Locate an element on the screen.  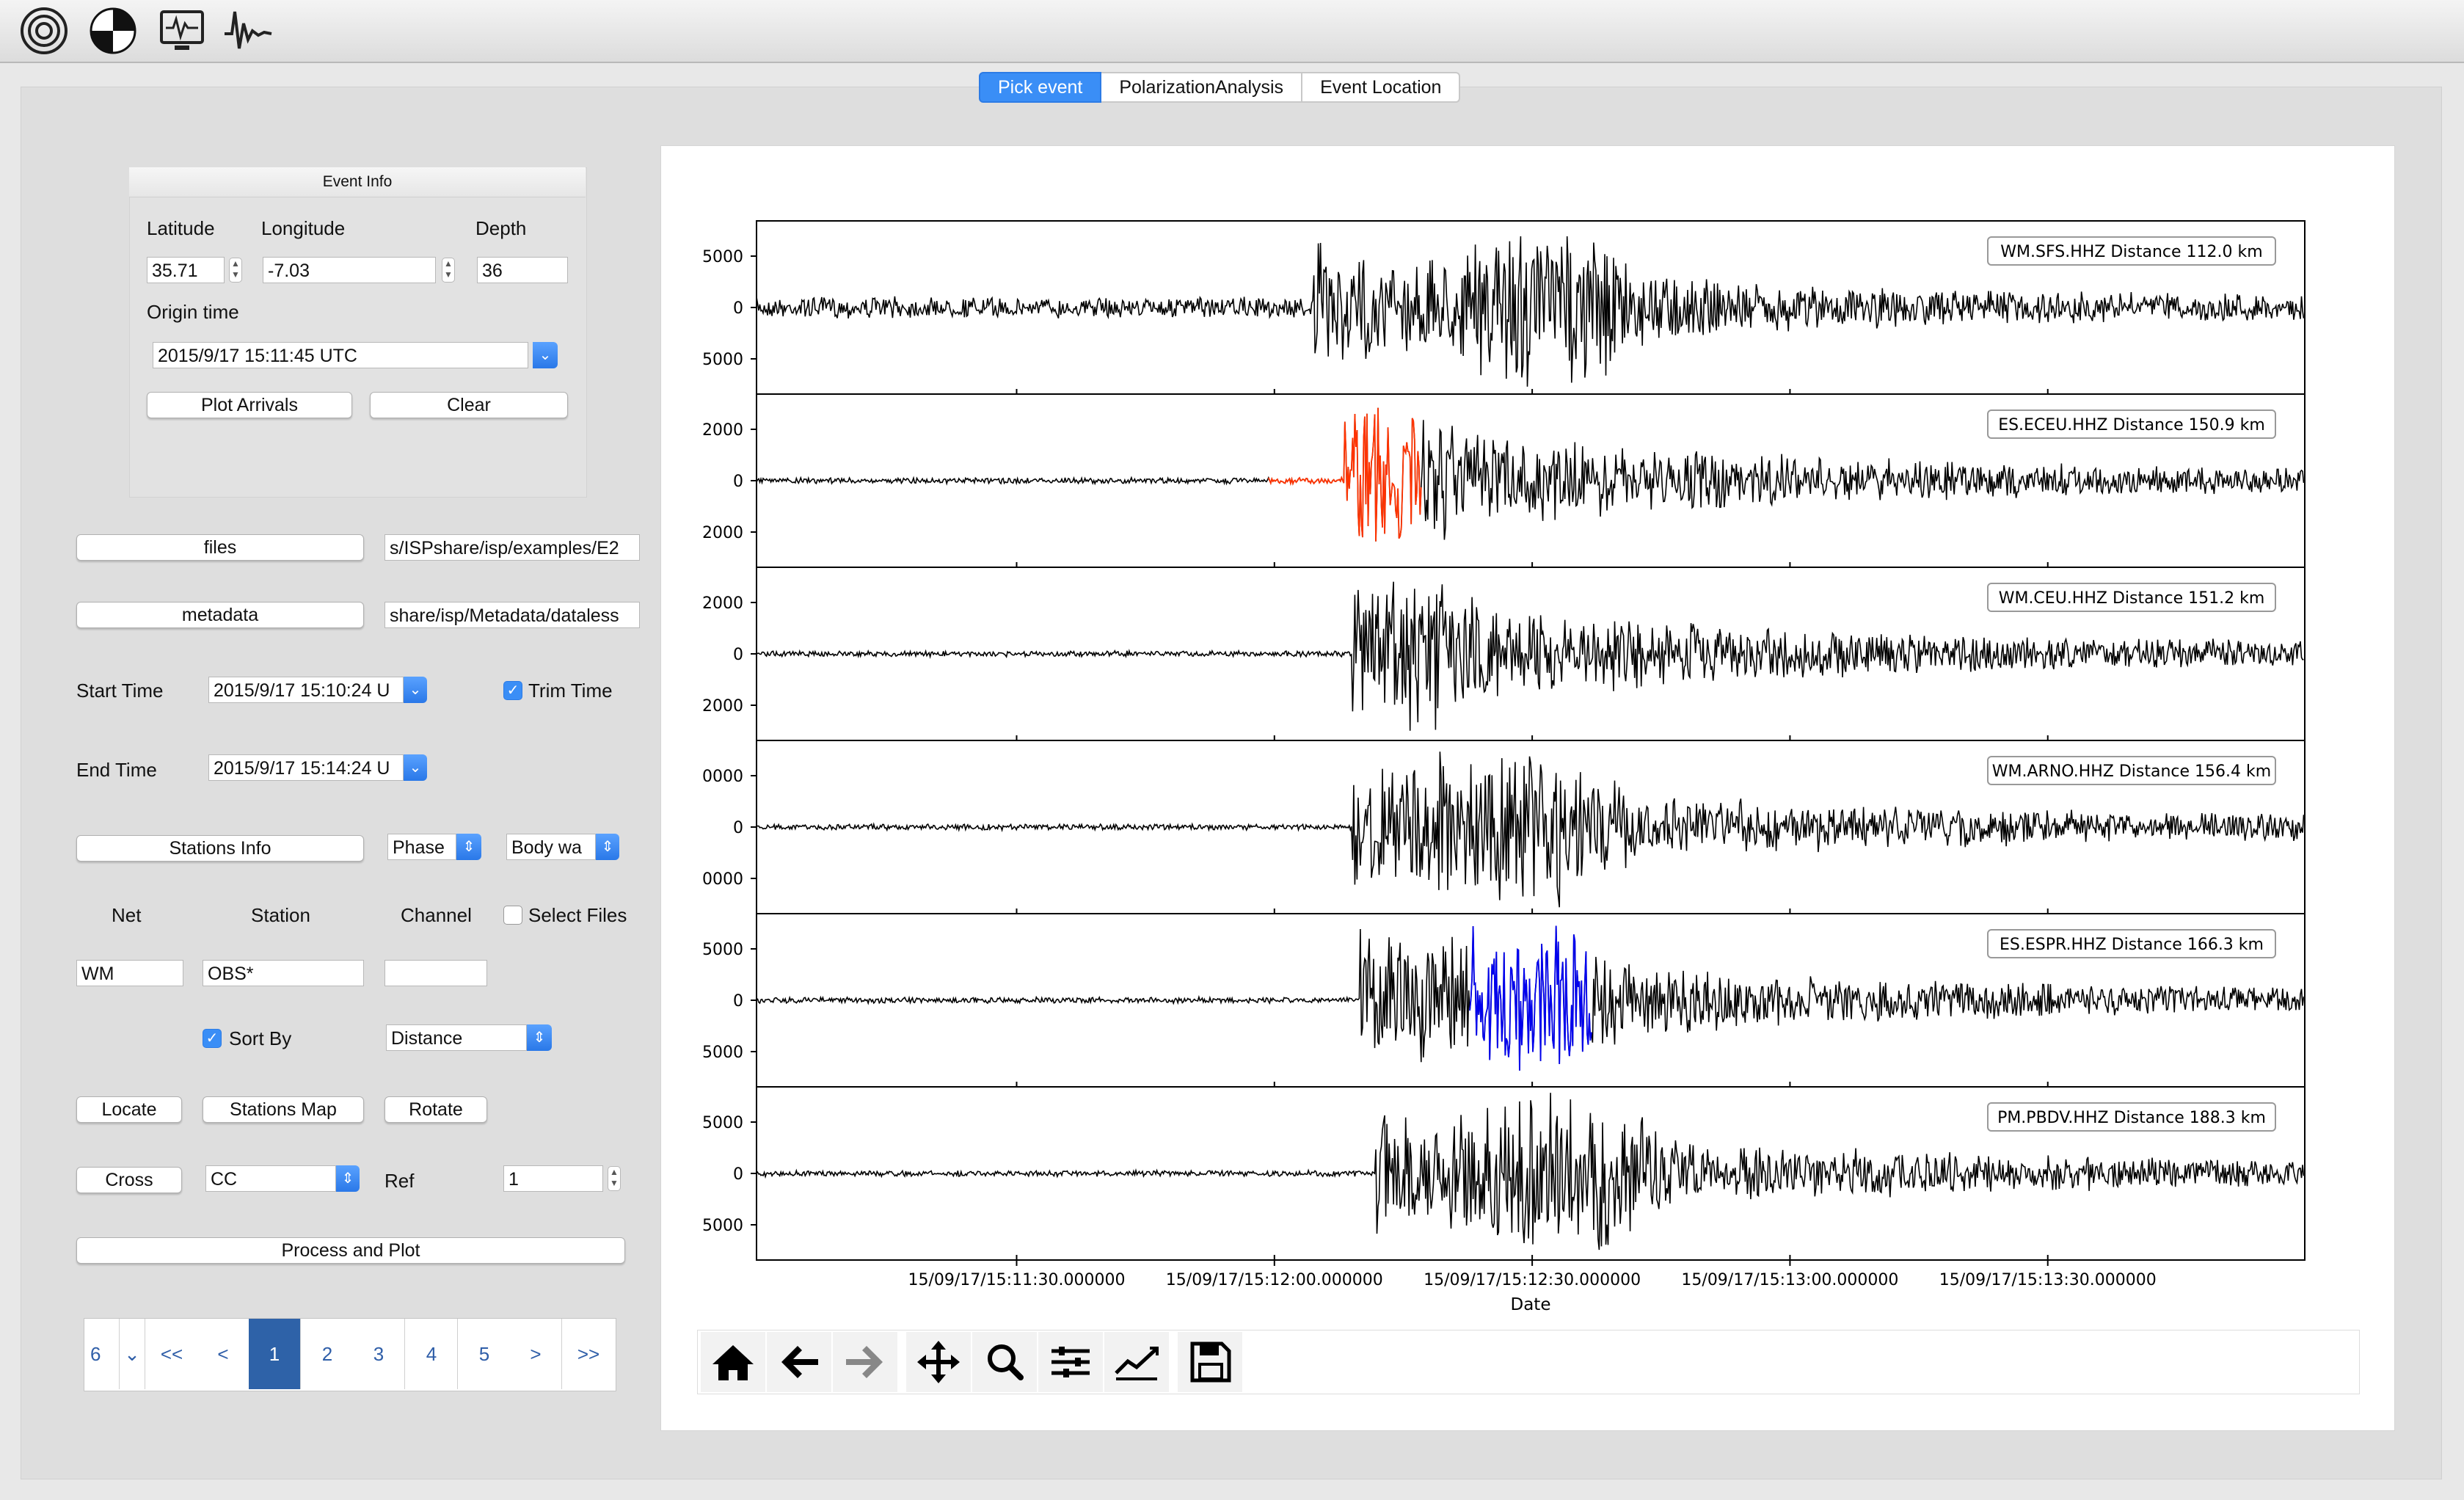
longitude-field: -7.03 is located at coordinates (349, 270).